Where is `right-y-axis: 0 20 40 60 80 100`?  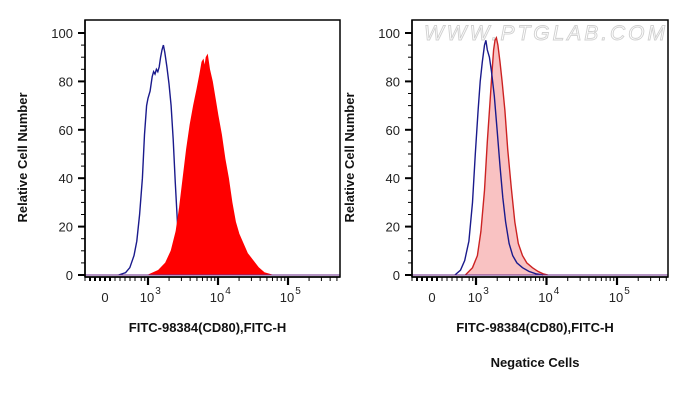
right-y-axis: 0 20 40 60 80 100 is located at coordinates (395, 151).